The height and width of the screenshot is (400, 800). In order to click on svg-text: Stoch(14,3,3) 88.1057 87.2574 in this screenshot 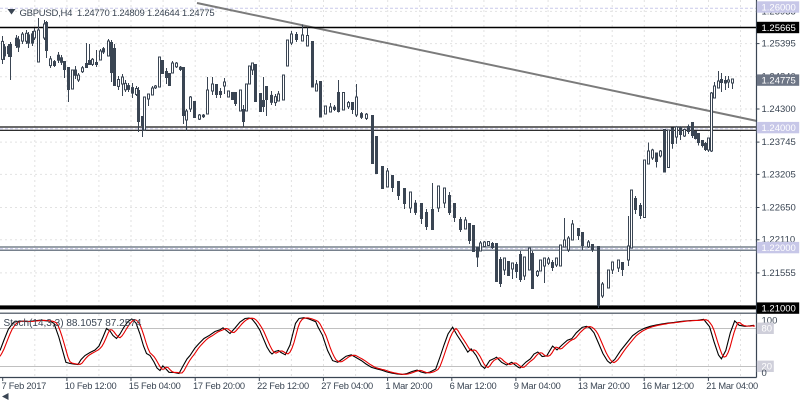, I will do `click(73, 323)`.